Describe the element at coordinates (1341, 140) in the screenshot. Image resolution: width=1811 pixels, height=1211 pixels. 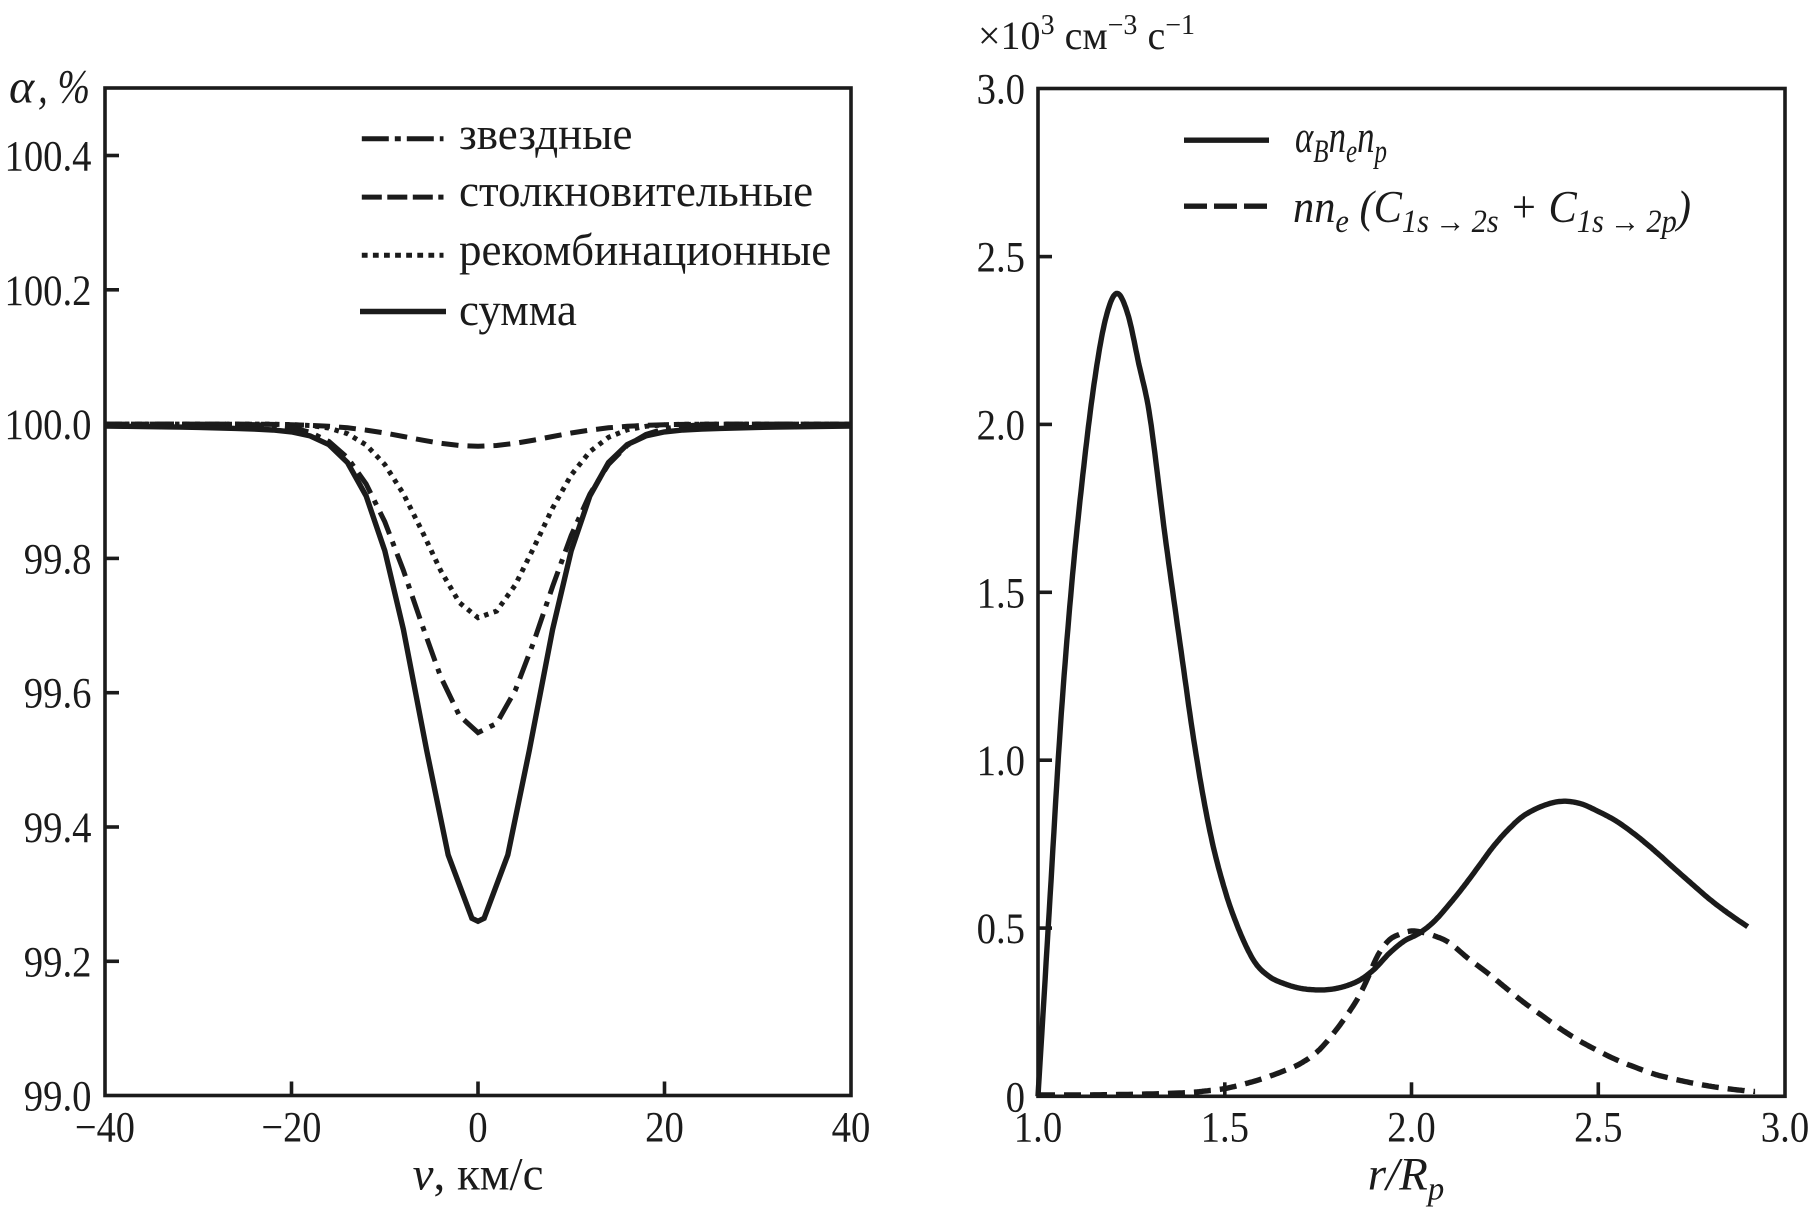
I see `svg-text: αBnenp` at that location.